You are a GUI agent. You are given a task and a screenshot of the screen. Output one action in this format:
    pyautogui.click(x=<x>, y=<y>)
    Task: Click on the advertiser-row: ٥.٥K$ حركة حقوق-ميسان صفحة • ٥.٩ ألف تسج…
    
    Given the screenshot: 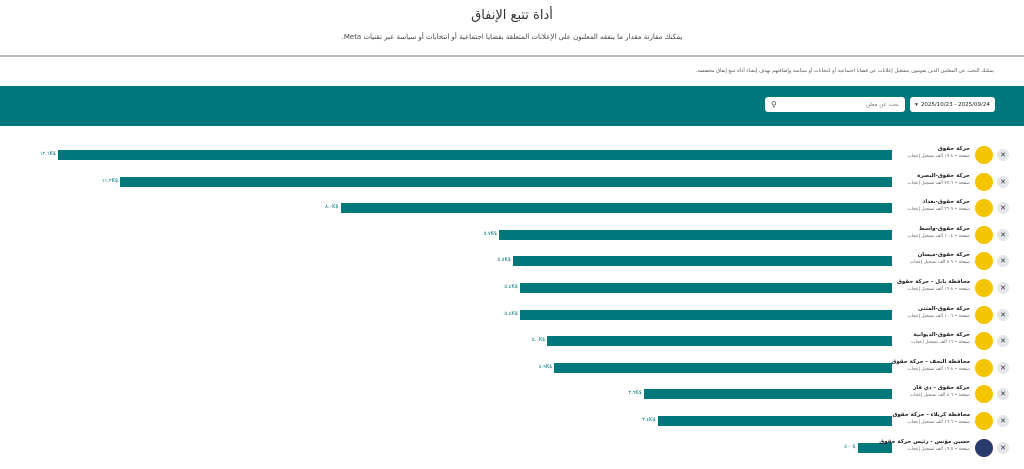 What is the action you would take?
    pyautogui.click(x=512, y=263)
    